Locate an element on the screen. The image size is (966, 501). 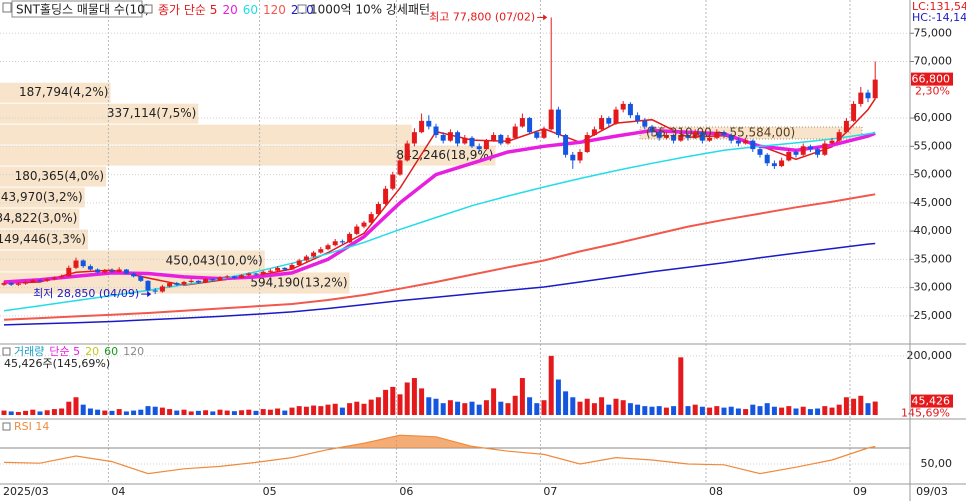
lc-label: LC:131,54 is located at coordinates (939, 6).